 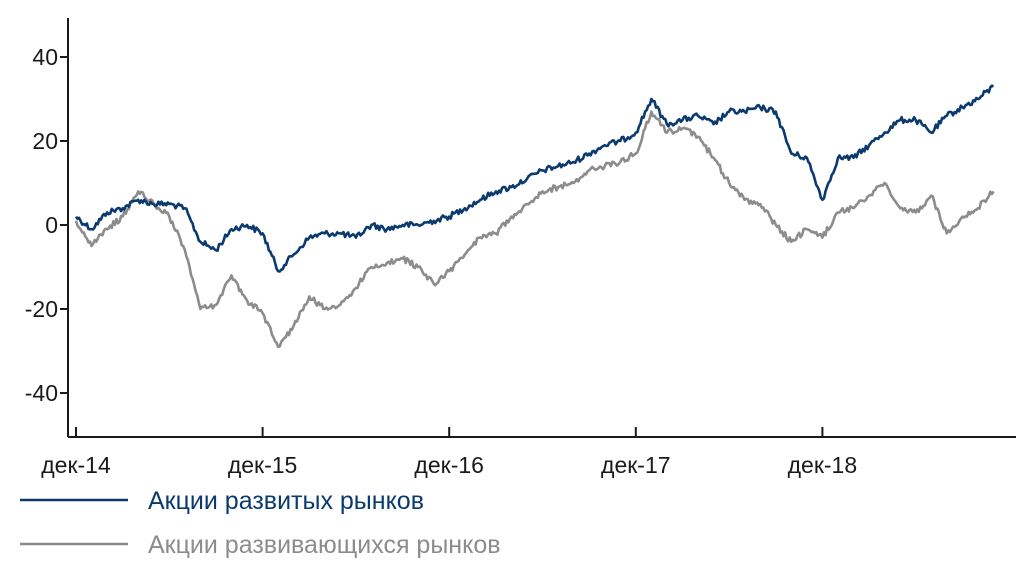 I want to click on y-tick-label: 20, so click(x=45, y=141).